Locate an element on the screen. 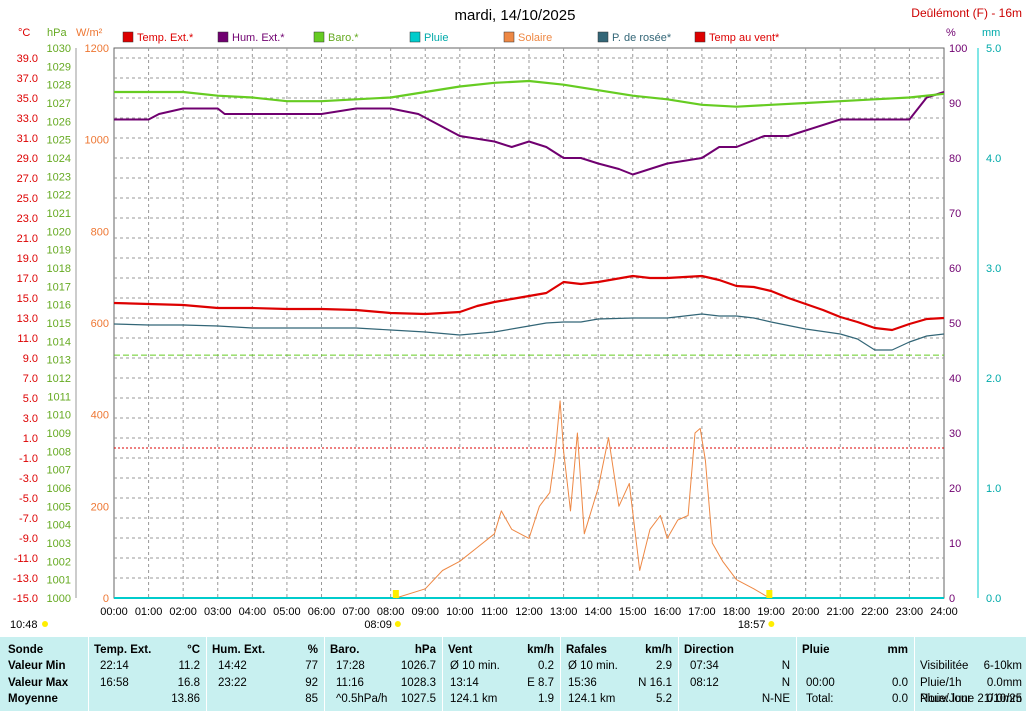  hum-time: 14:42 is located at coordinates (232, 666).